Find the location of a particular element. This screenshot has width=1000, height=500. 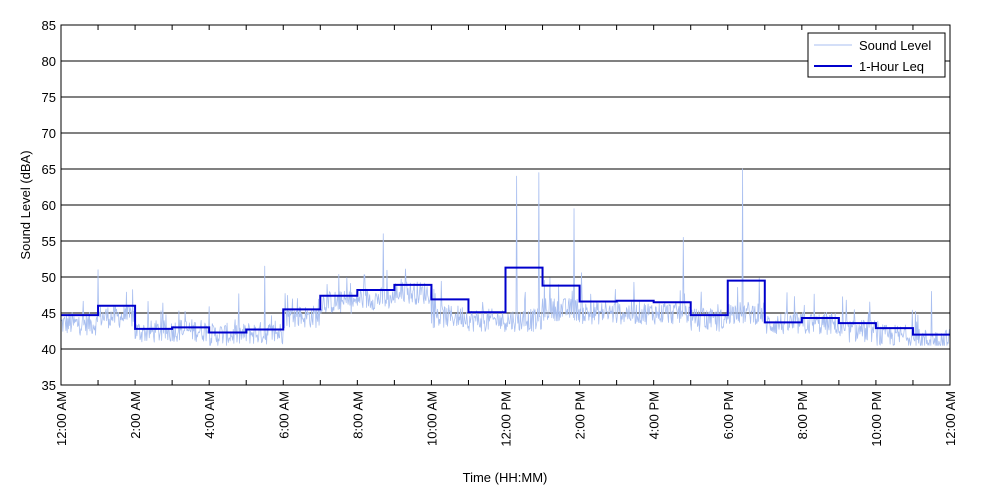

x-tick-label-1: 2:00 AM is located at coordinates (135, 415).